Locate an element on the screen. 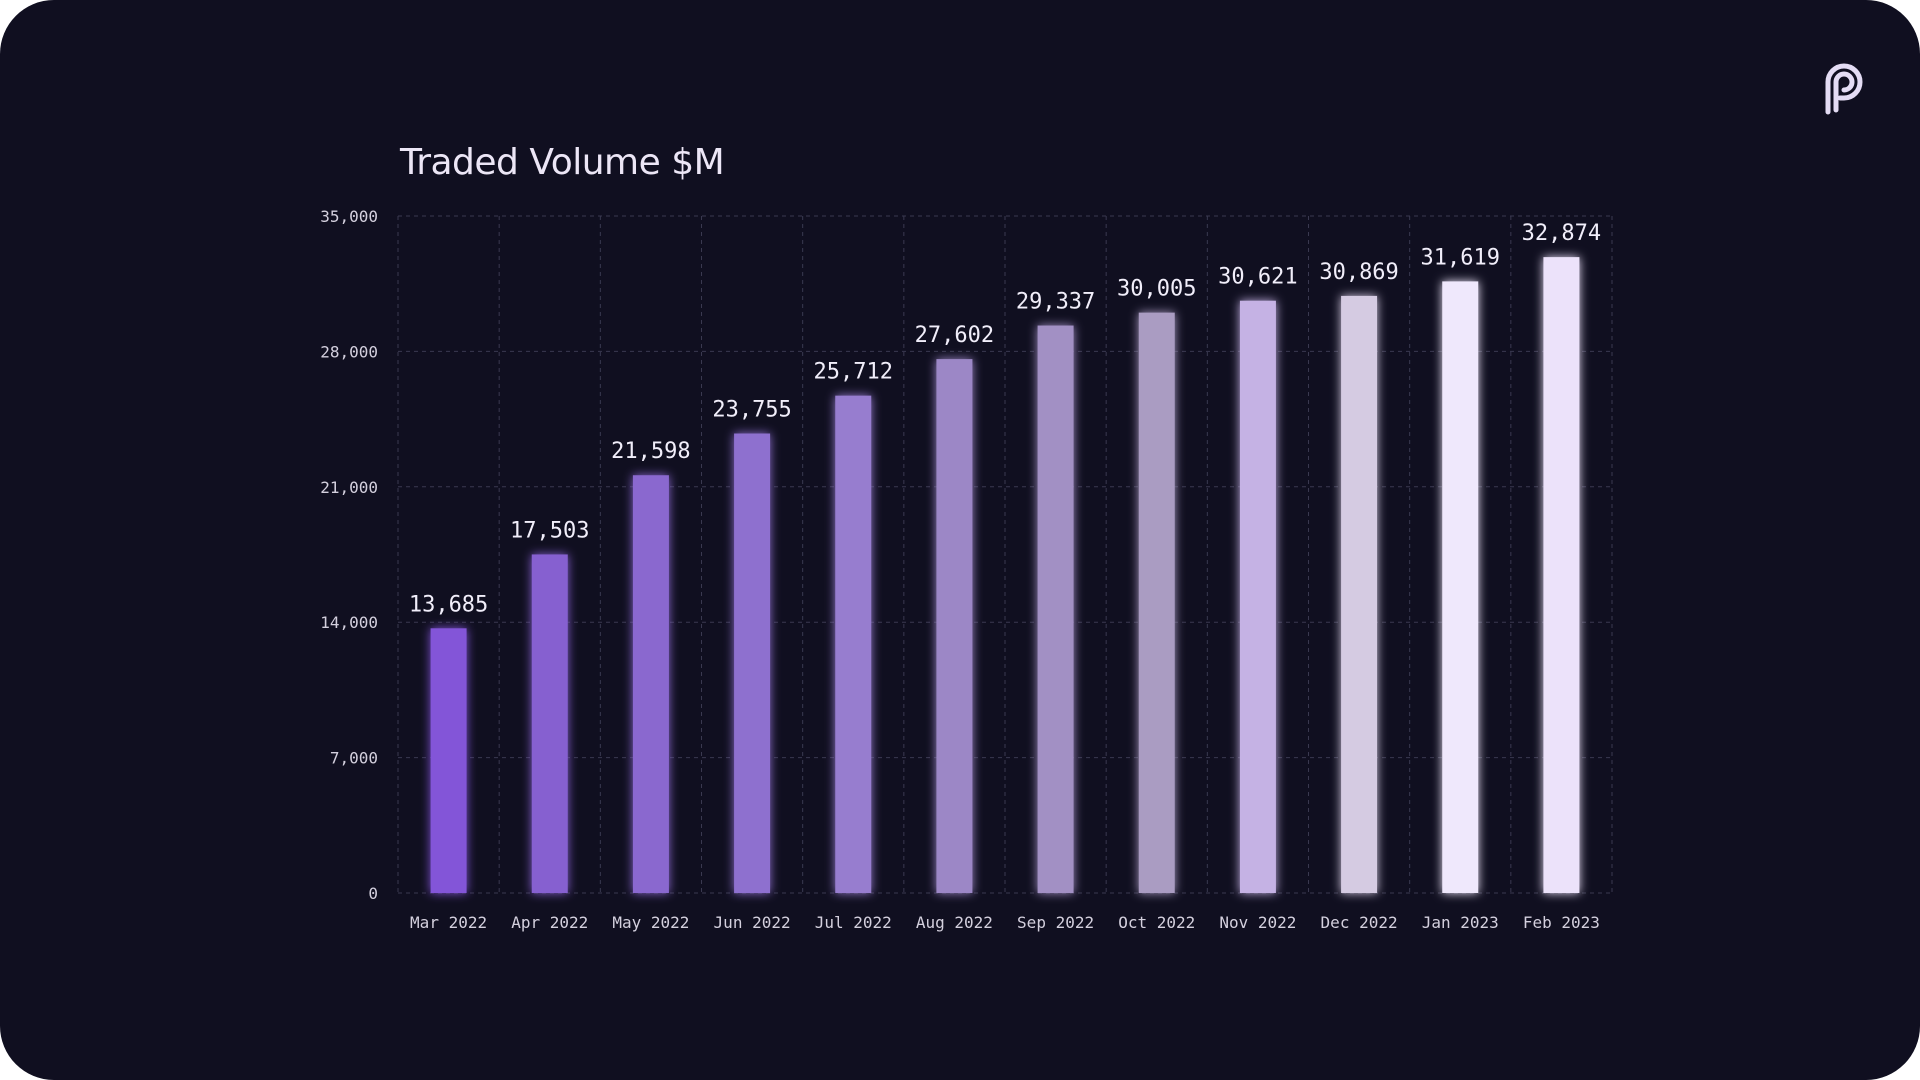  bar-value-label: 17,503 is located at coordinates (549, 530).